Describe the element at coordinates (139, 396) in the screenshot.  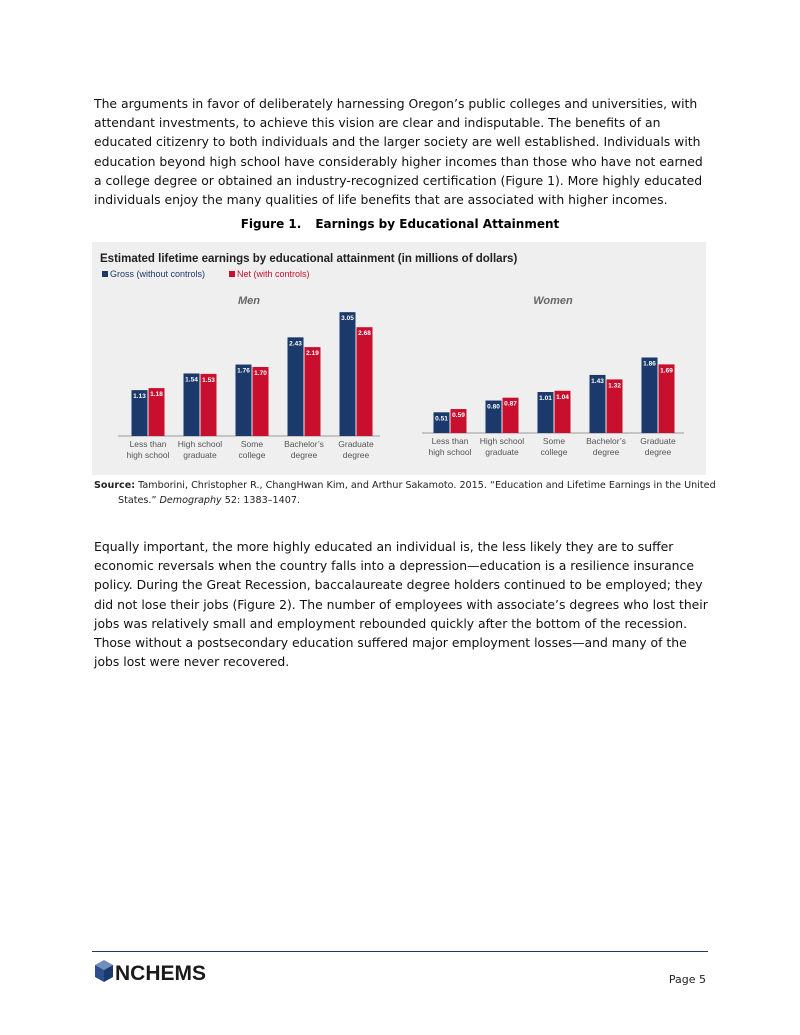
I see `value-label: 1.13` at that location.